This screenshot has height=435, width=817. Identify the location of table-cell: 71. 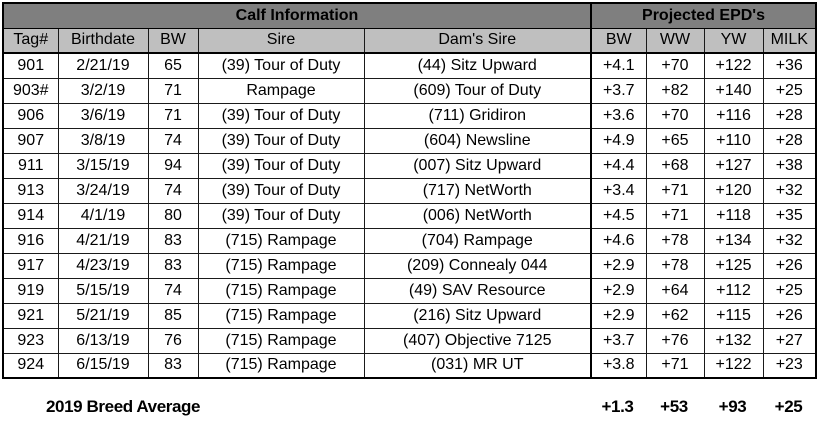
(173, 90).